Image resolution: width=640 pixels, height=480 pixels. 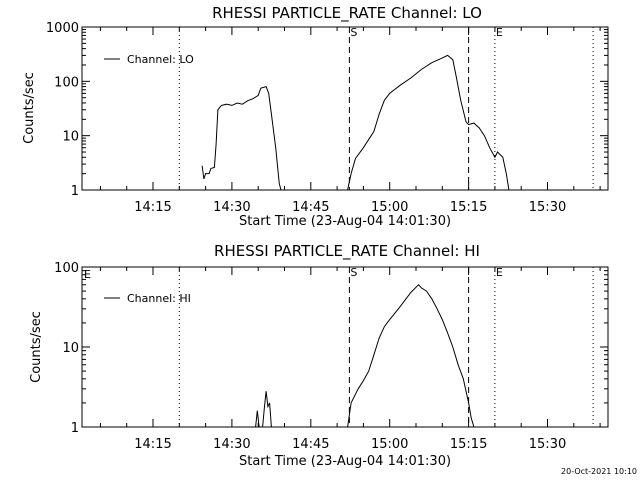 I want to click on chart-title: RHESSI PARTICLE_RATE Channel: HI, so click(x=347, y=251).